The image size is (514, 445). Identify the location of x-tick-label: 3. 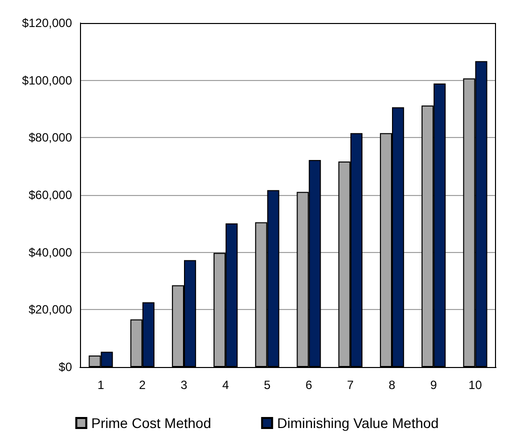
(184, 385).